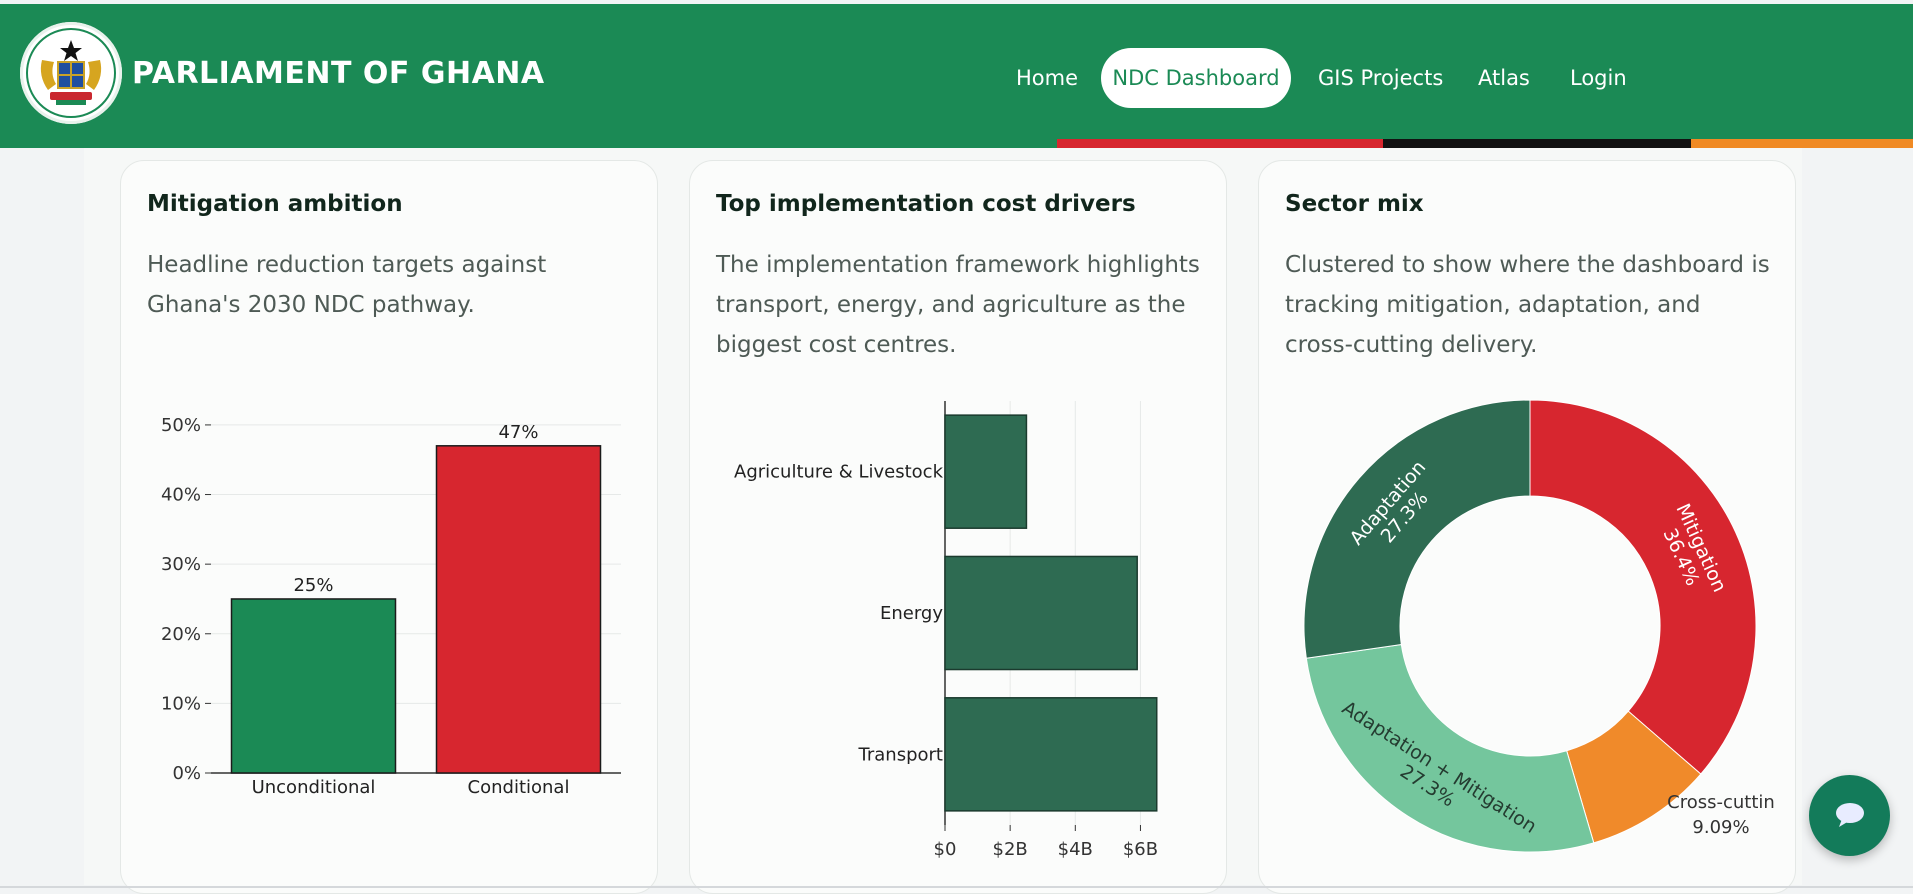  What do you see at coordinates (839, 472) in the screenshot?
I see `y-tick-label: Agriculture & Livestock` at bounding box center [839, 472].